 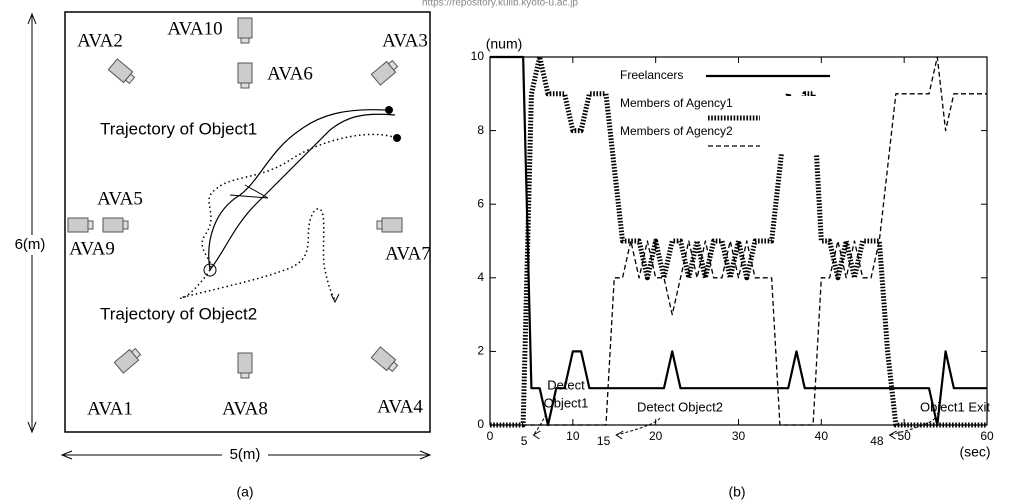 I want to click on height-label: 6(m), so click(x=30, y=244).